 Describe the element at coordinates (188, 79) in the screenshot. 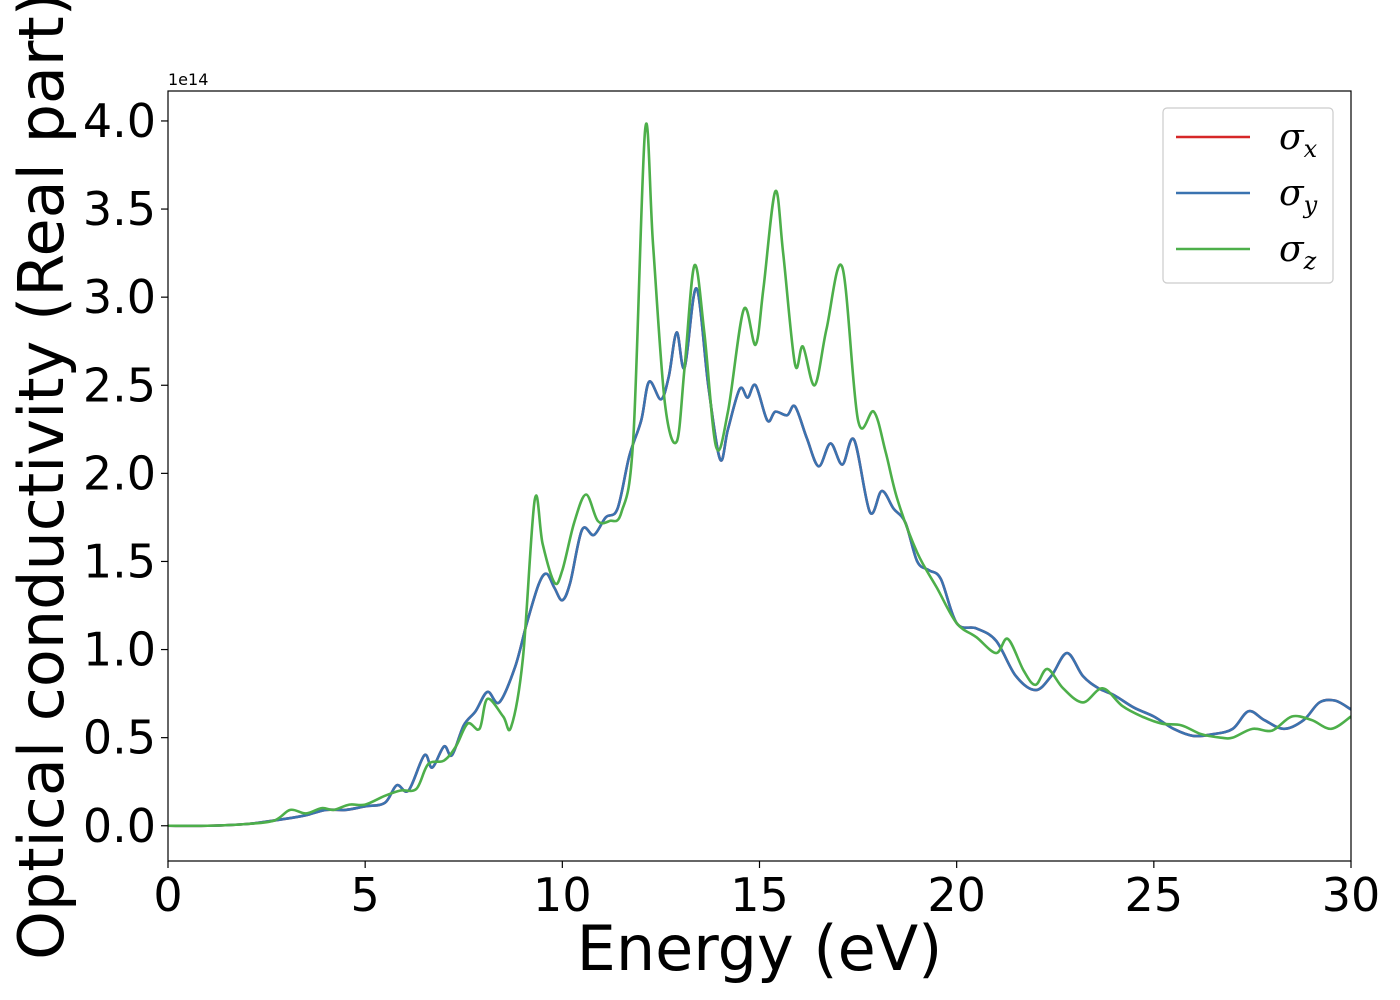

I see `y-offset-label: 1e14` at that location.